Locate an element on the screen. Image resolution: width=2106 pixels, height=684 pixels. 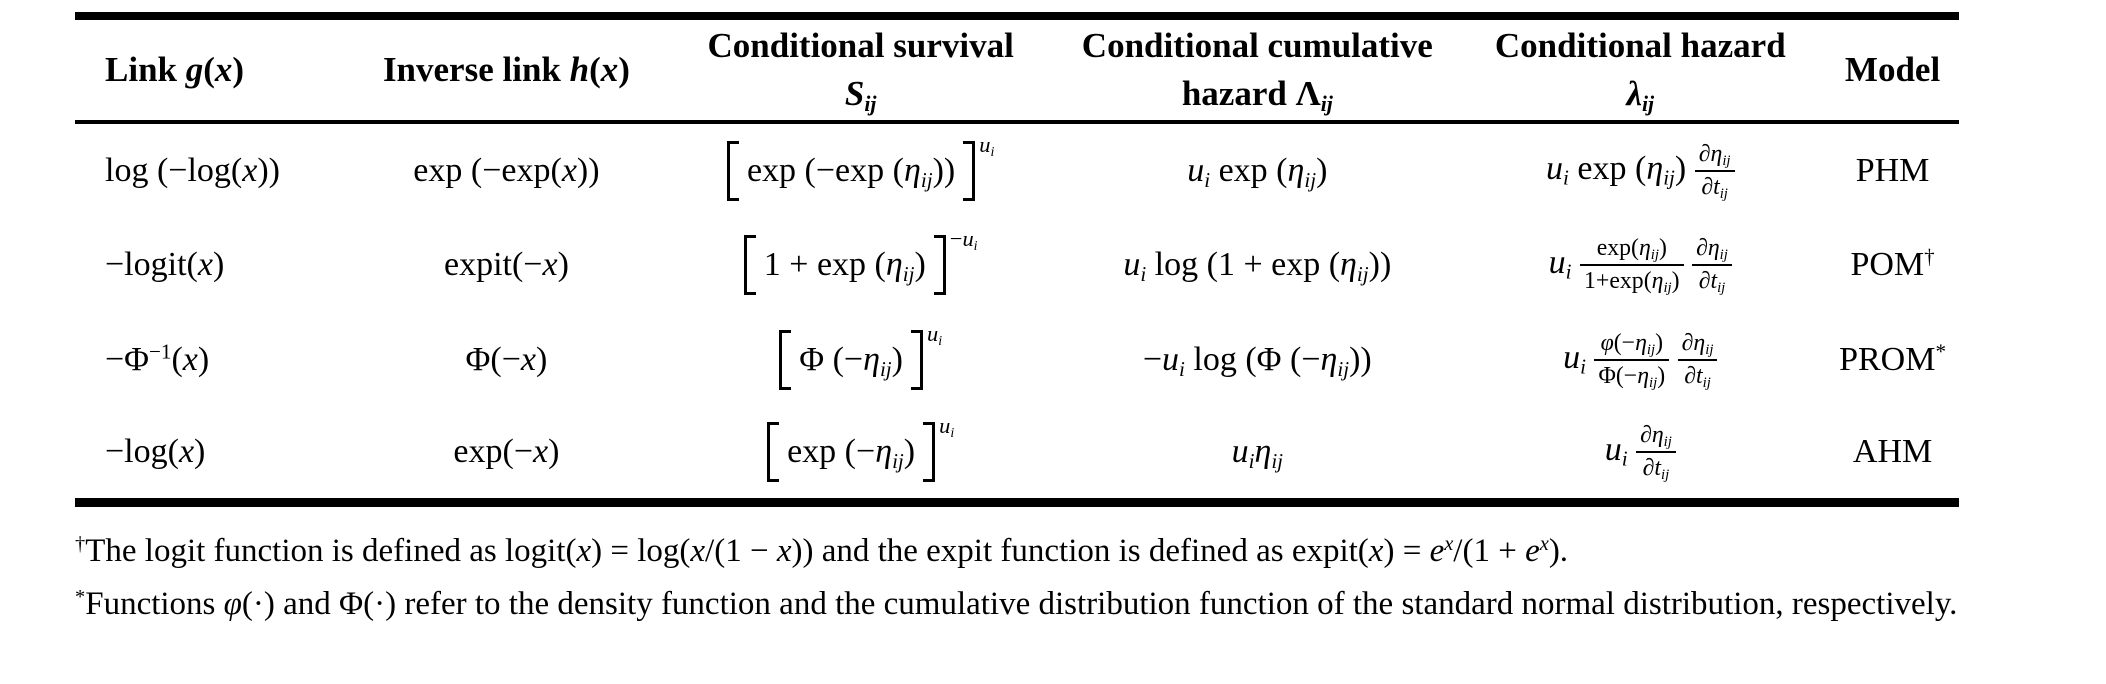
conditional-survival-symbol: Sij is located at coordinates (860, 95).